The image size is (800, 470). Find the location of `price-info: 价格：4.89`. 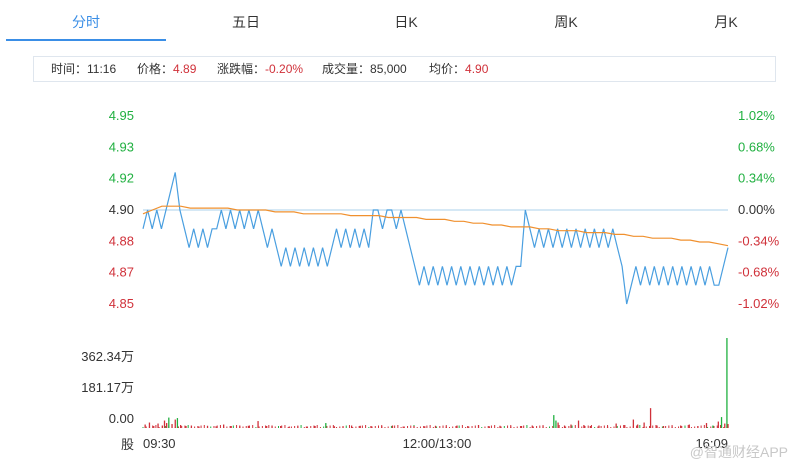

price-info: 价格：4.89 is located at coordinates (166, 69).